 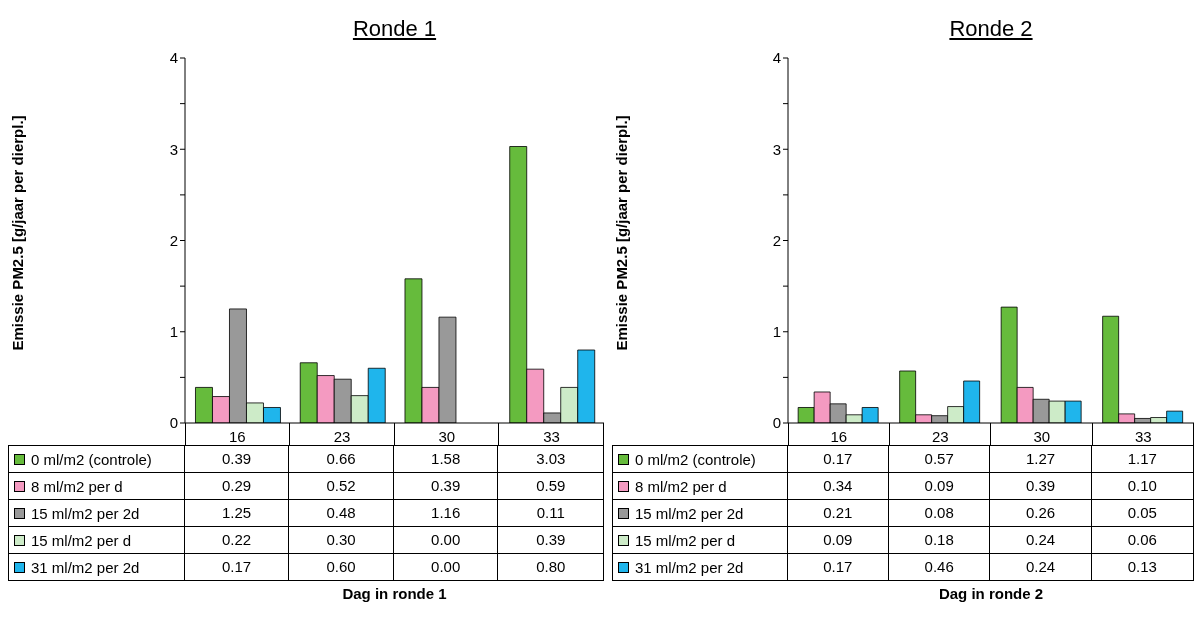 What do you see at coordinates (1142, 540) in the screenshot?
I see `data-label: 0.06` at bounding box center [1142, 540].